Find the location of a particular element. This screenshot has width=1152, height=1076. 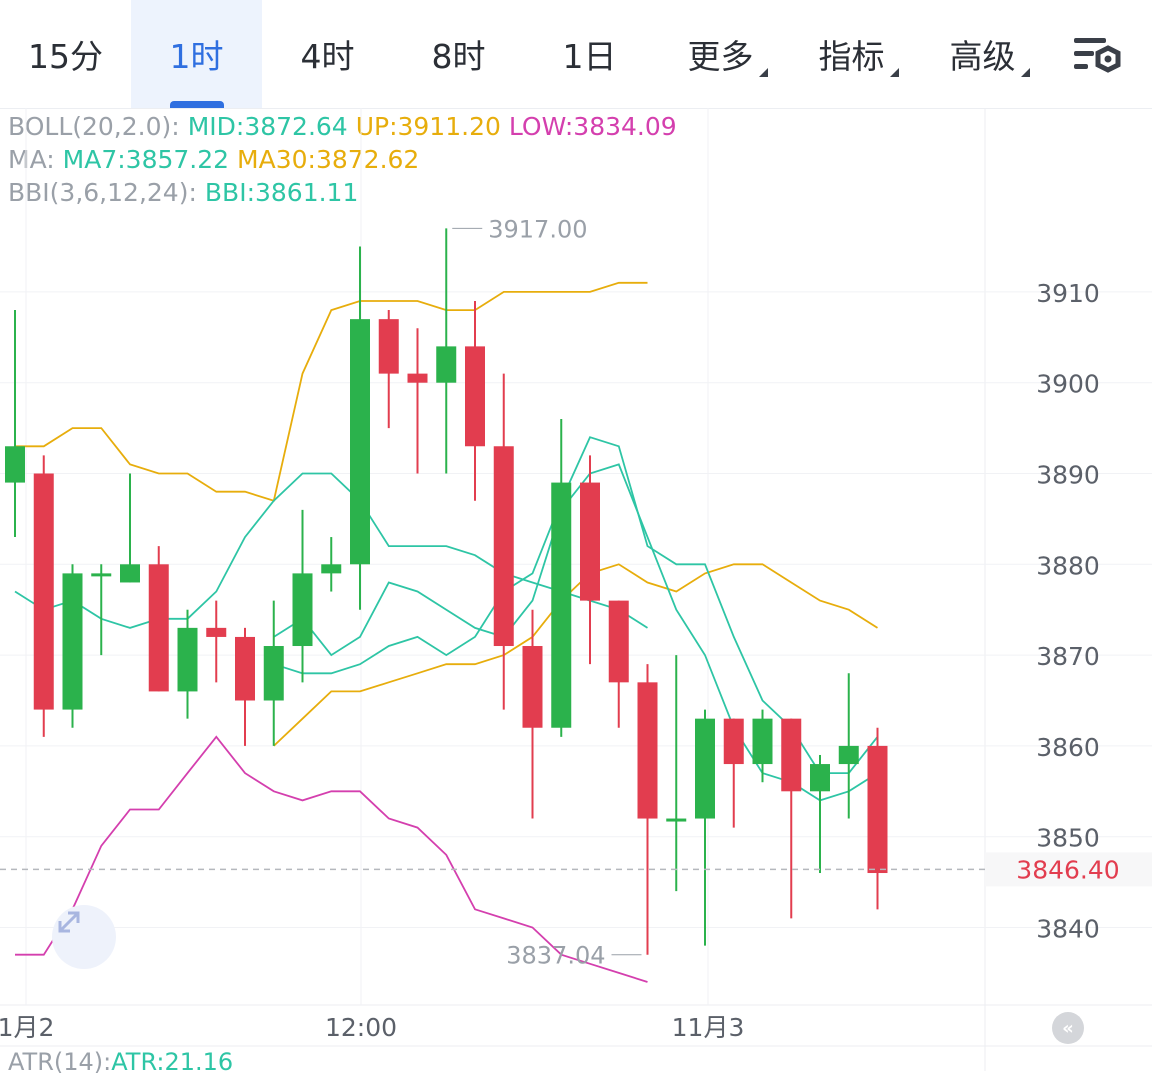

y-tick-label: 3860 is located at coordinates (1068, 747).